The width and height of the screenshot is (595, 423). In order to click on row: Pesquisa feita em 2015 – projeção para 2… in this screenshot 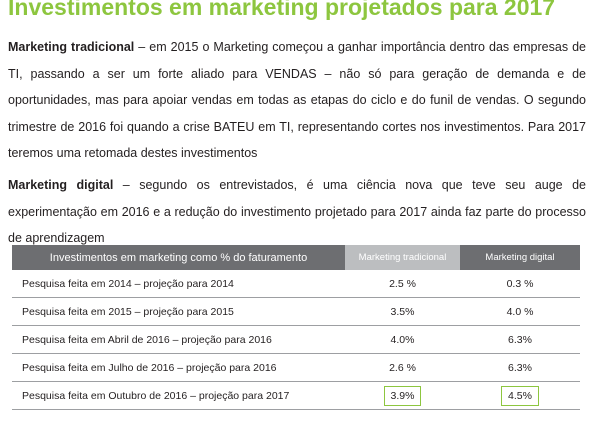, I will do `click(296, 311)`.